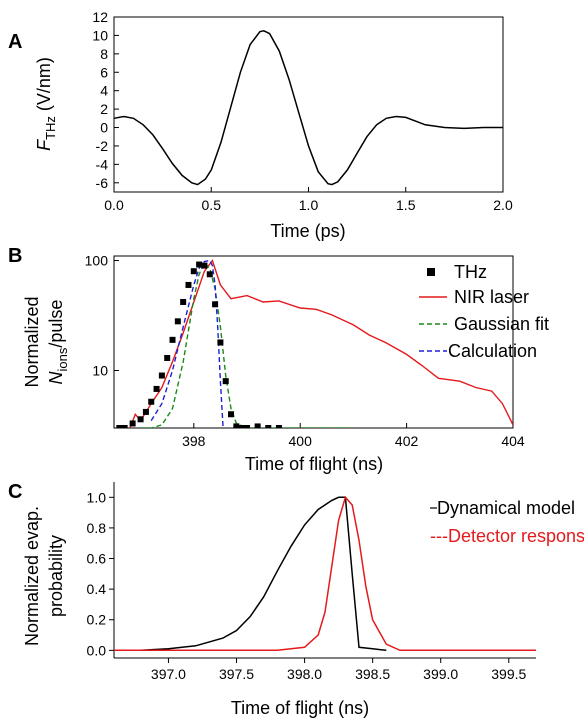 The height and width of the screenshot is (721, 584). I want to click on panel-b-legend: THz NIR laser Gaussian fit Calculation, so click(484, 311).